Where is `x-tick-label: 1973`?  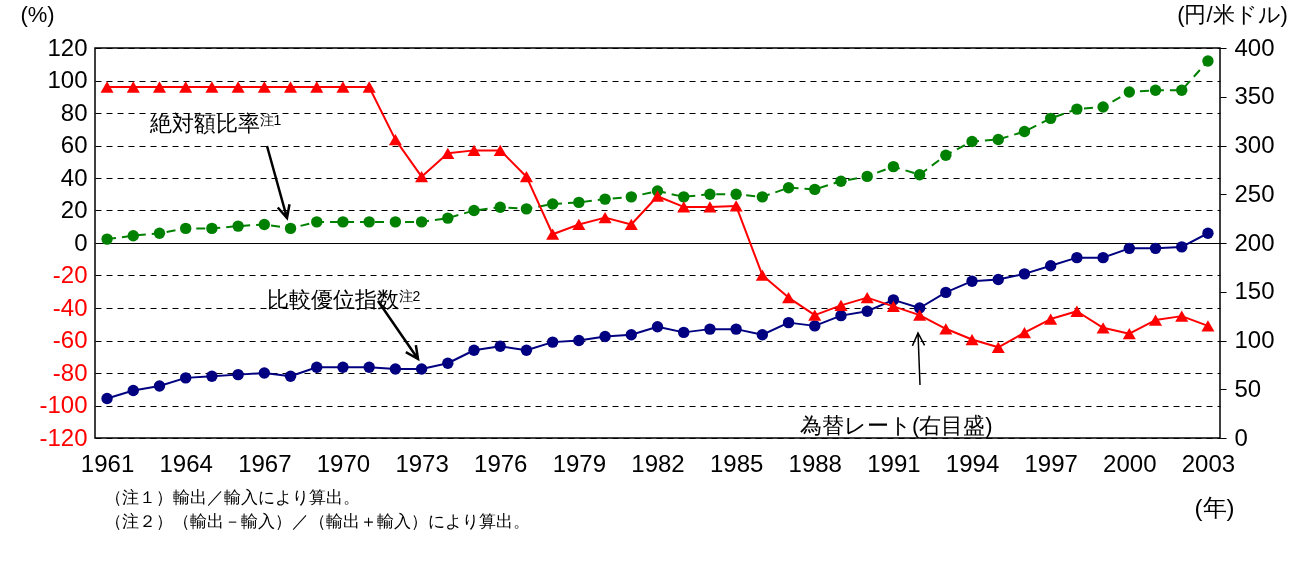
x-tick-label: 1973 is located at coordinates (422, 463).